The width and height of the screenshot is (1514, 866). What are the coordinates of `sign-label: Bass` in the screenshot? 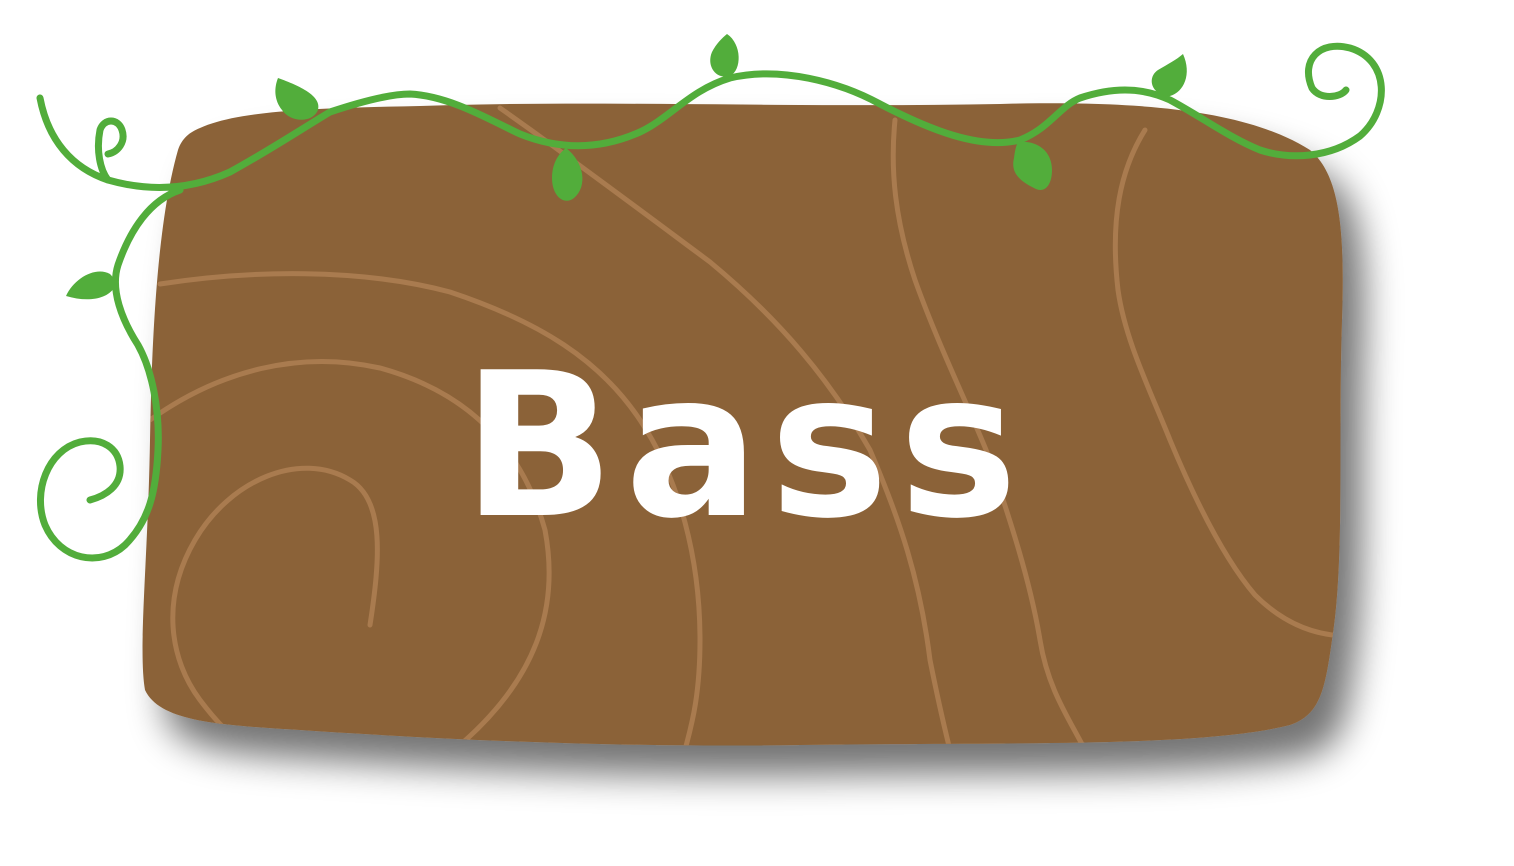 It's located at (745, 446).